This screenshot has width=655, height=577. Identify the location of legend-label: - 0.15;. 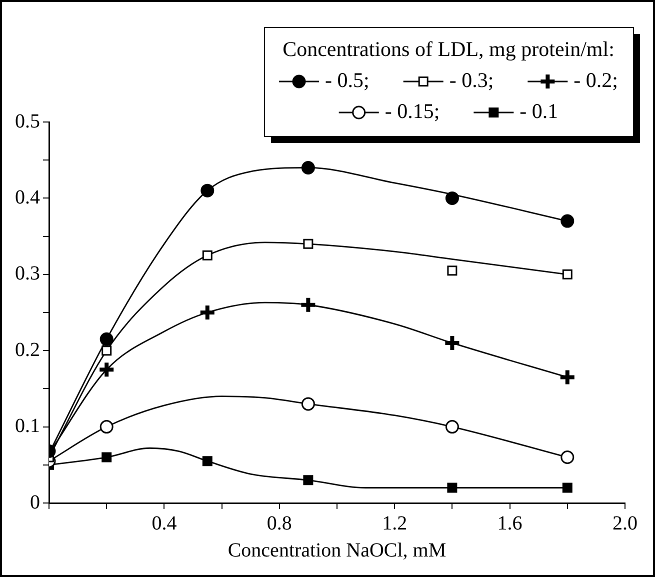
(412, 111).